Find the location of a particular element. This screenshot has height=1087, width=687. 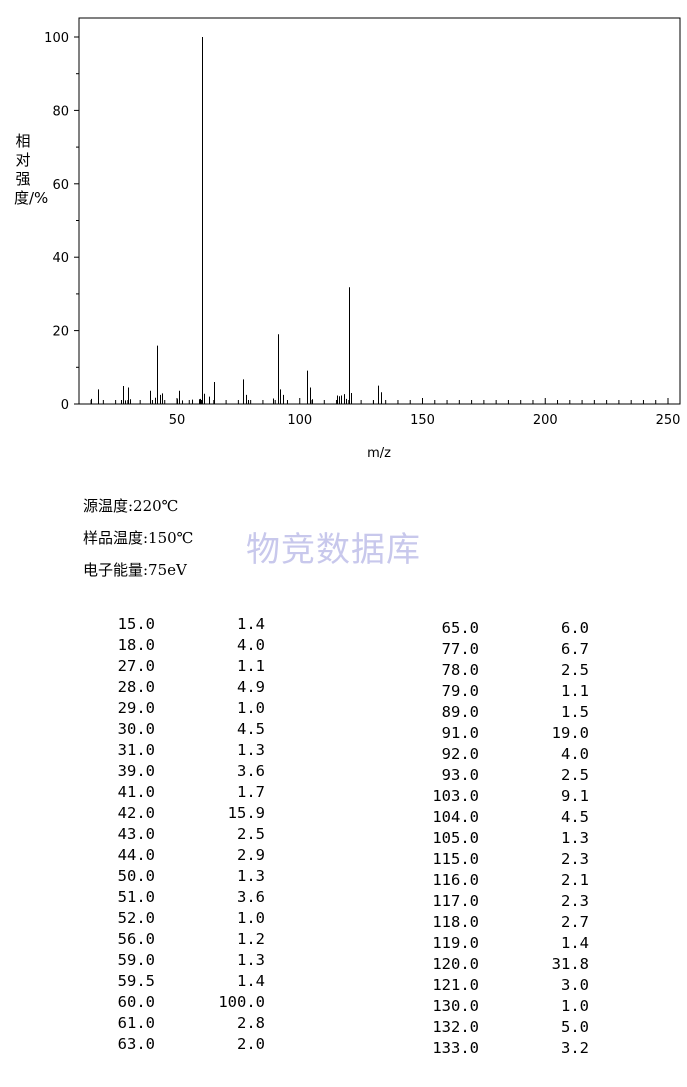

peak-mz-value: 41.0 is located at coordinates (136, 792).